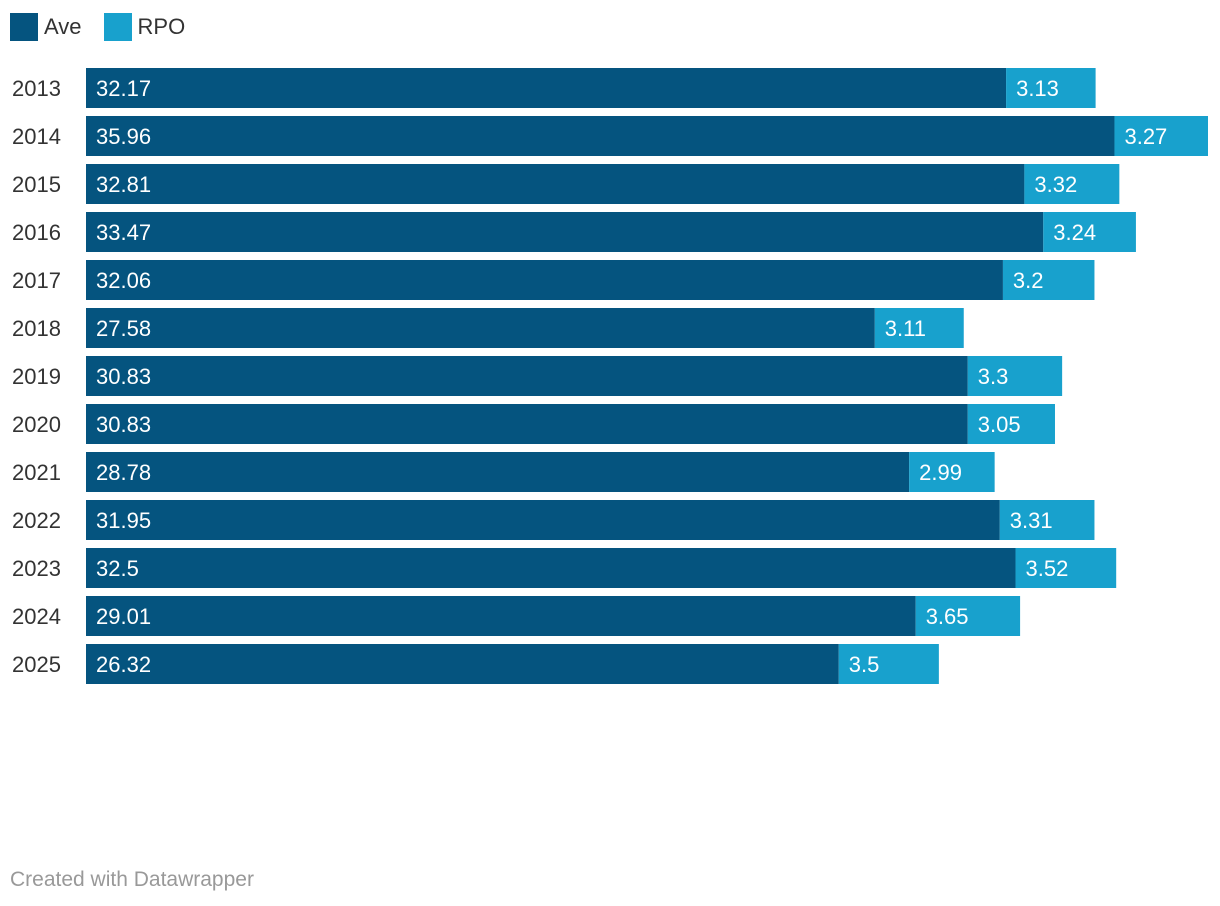 The width and height of the screenshot is (1220, 906). I want to click on value-label-rpo-2016: 3.24, so click(1074, 232).